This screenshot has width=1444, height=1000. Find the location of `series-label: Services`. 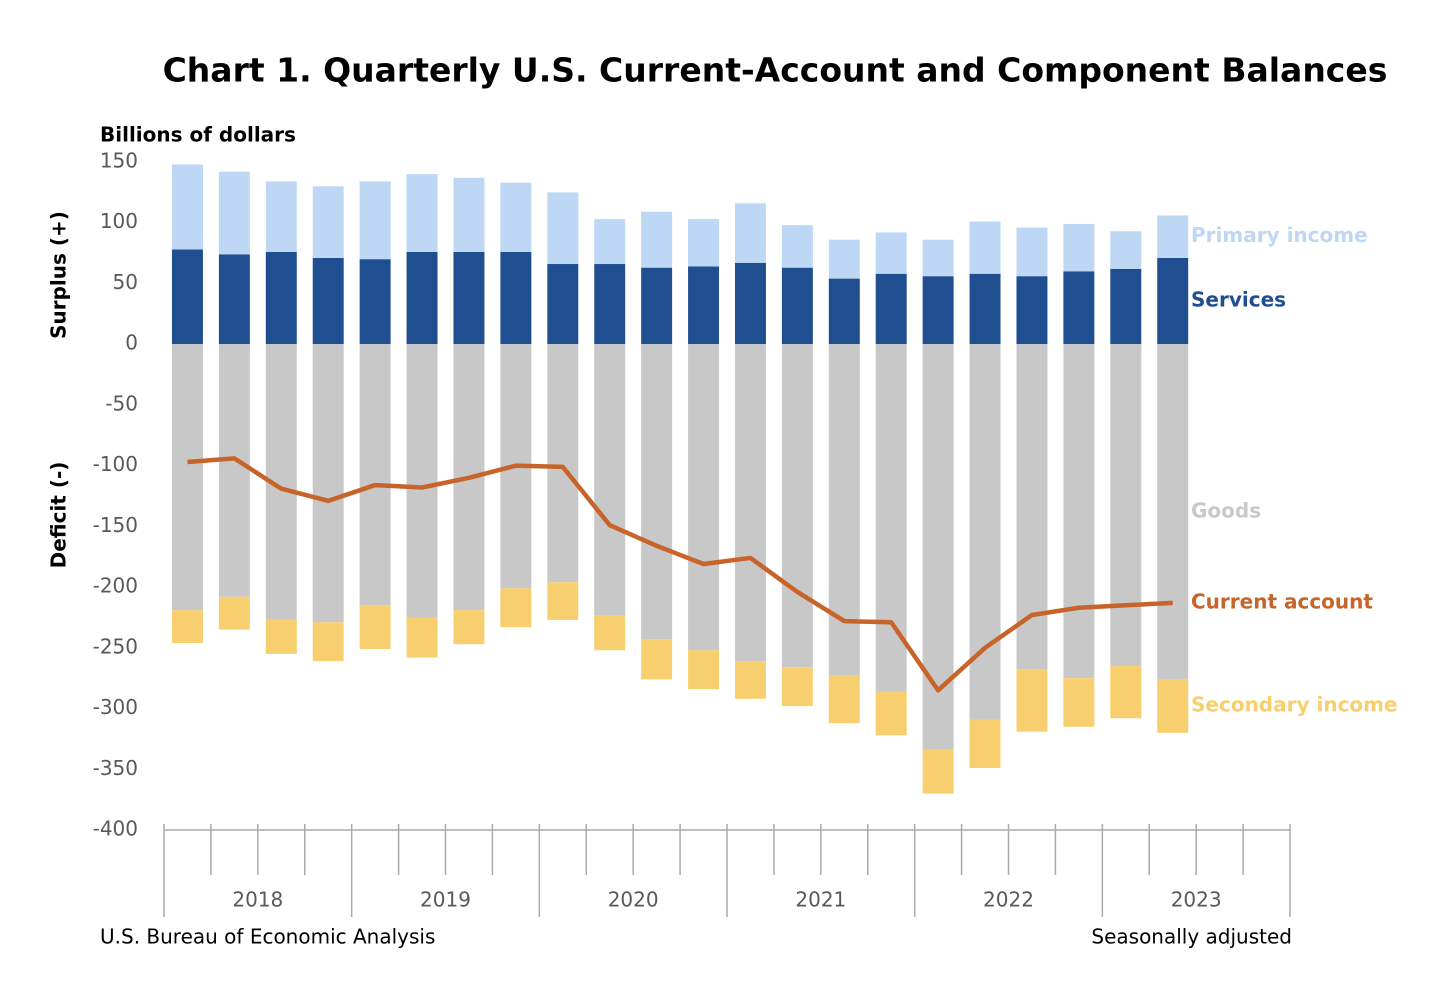

series-label: Services is located at coordinates (1238, 300).